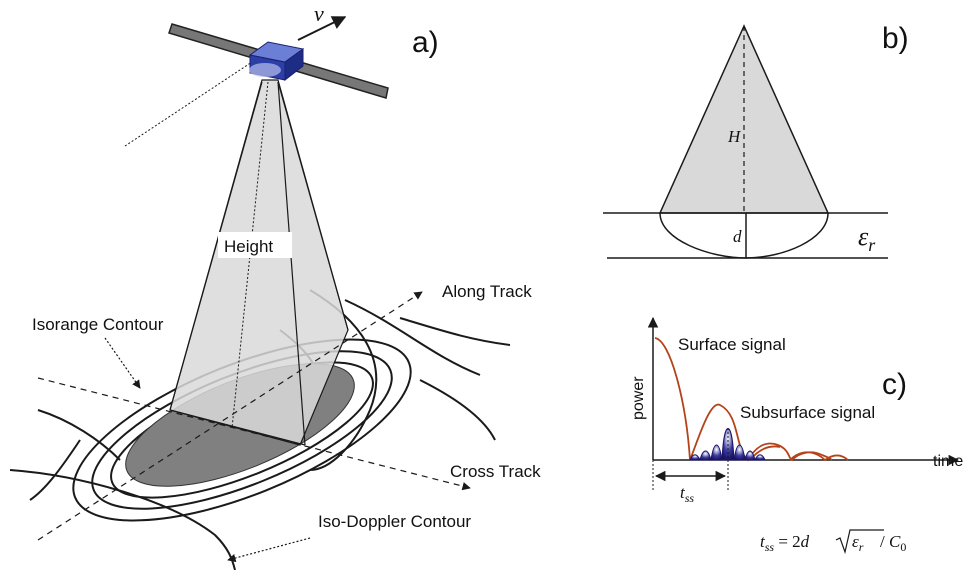  Describe the element at coordinates (265, 70) in the screenshot. I see `satellite-glow` at that location.